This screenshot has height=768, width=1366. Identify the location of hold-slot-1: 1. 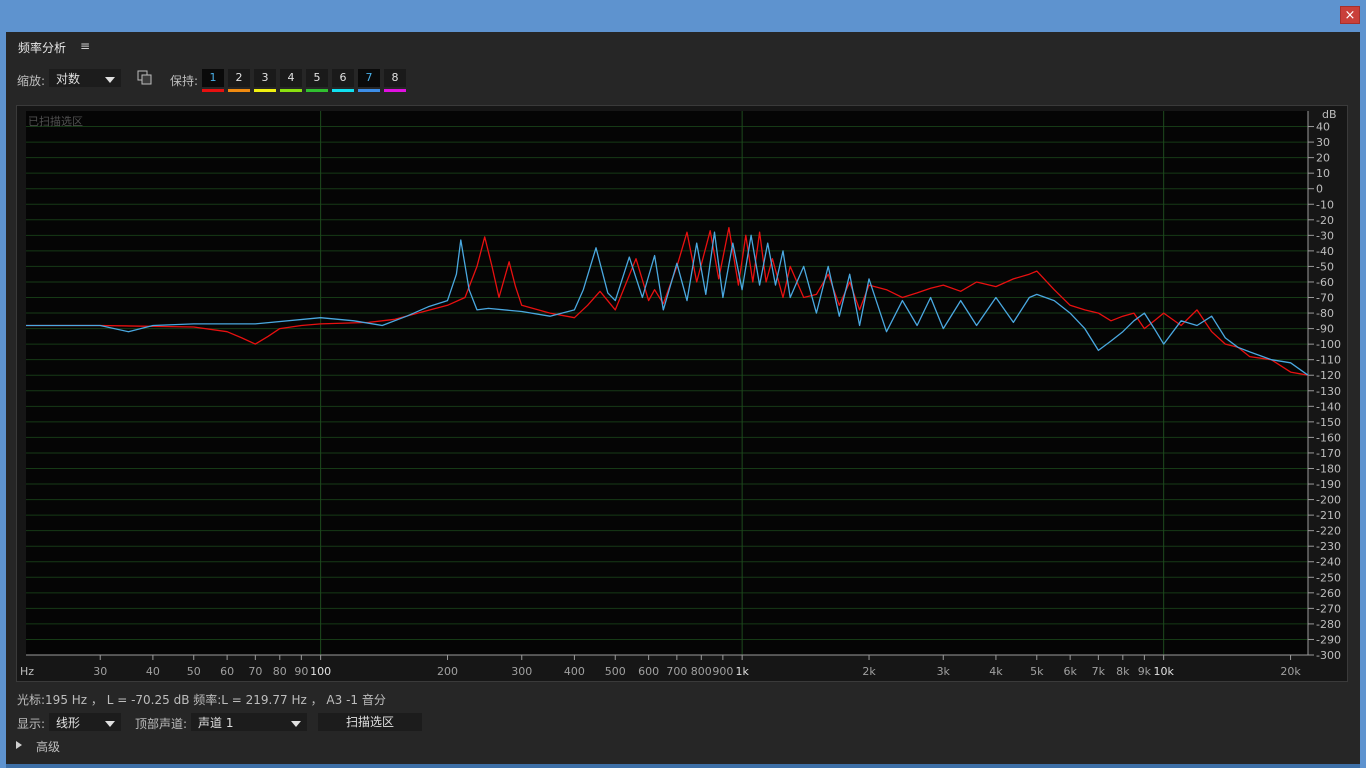
(213, 78).